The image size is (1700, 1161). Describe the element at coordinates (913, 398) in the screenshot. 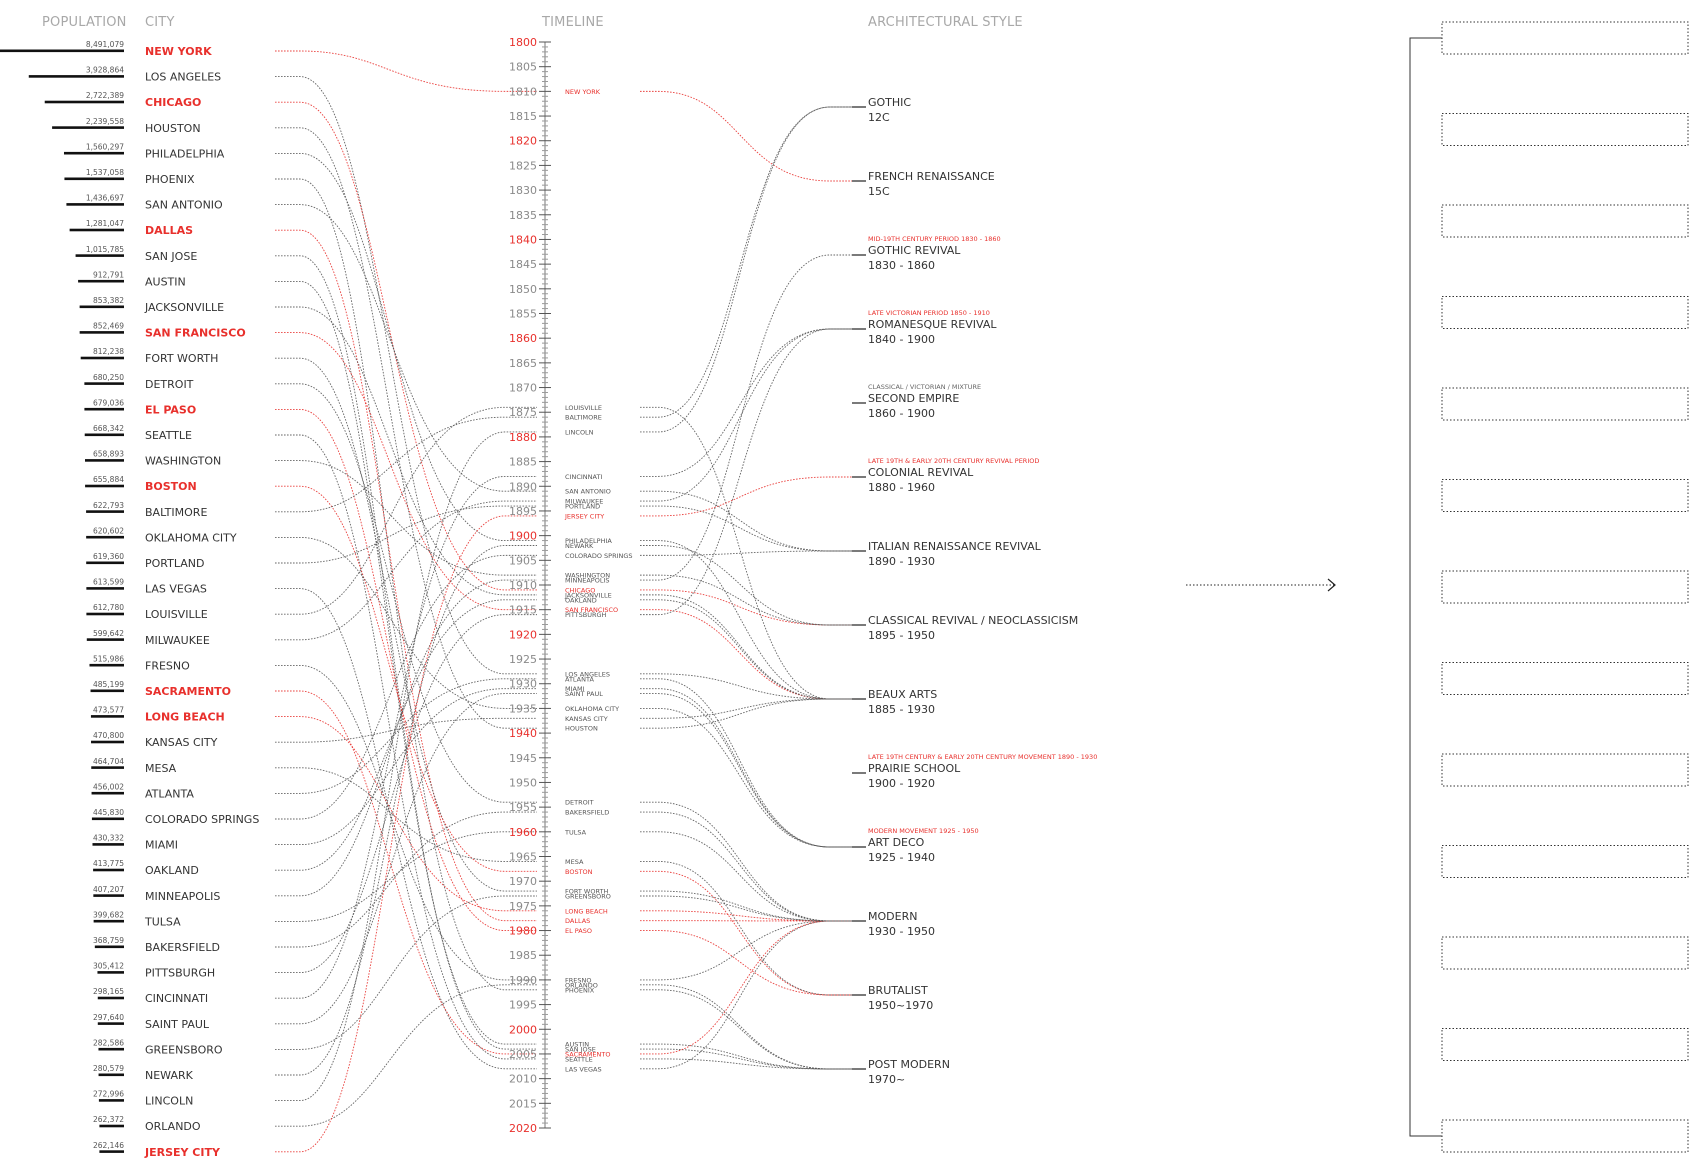

I see `style-name: SECOND EMPIRE` at that location.